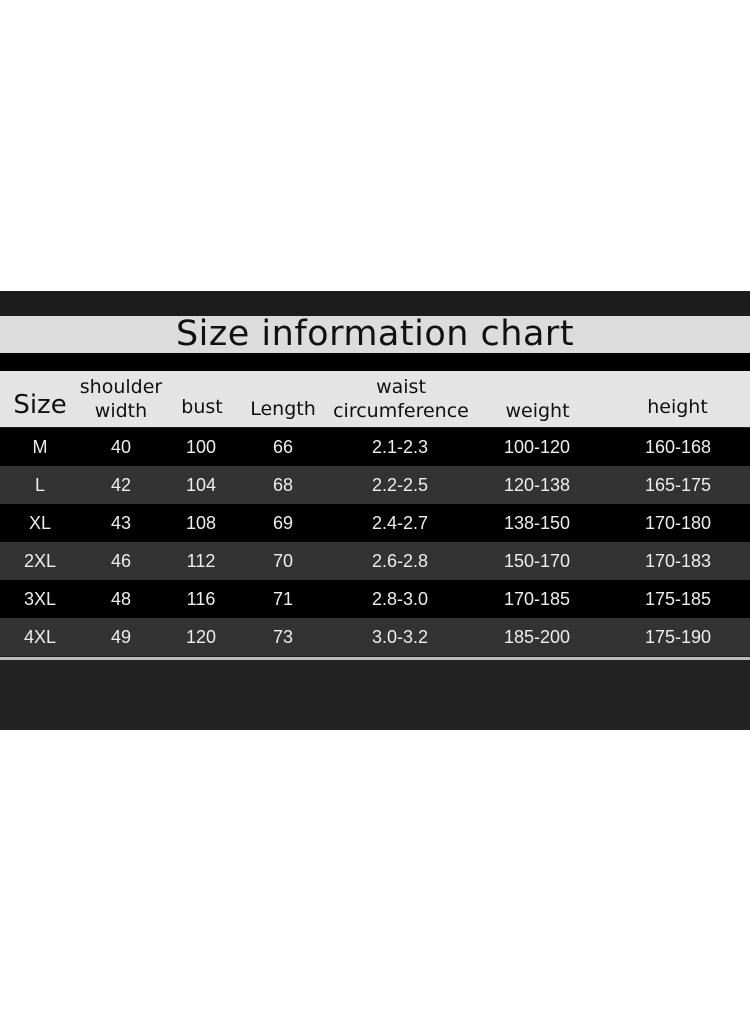 Image resolution: width=750 pixels, height=1022 pixels. What do you see at coordinates (40, 561) in the screenshot?
I see `cell-size: 2XL` at bounding box center [40, 561].